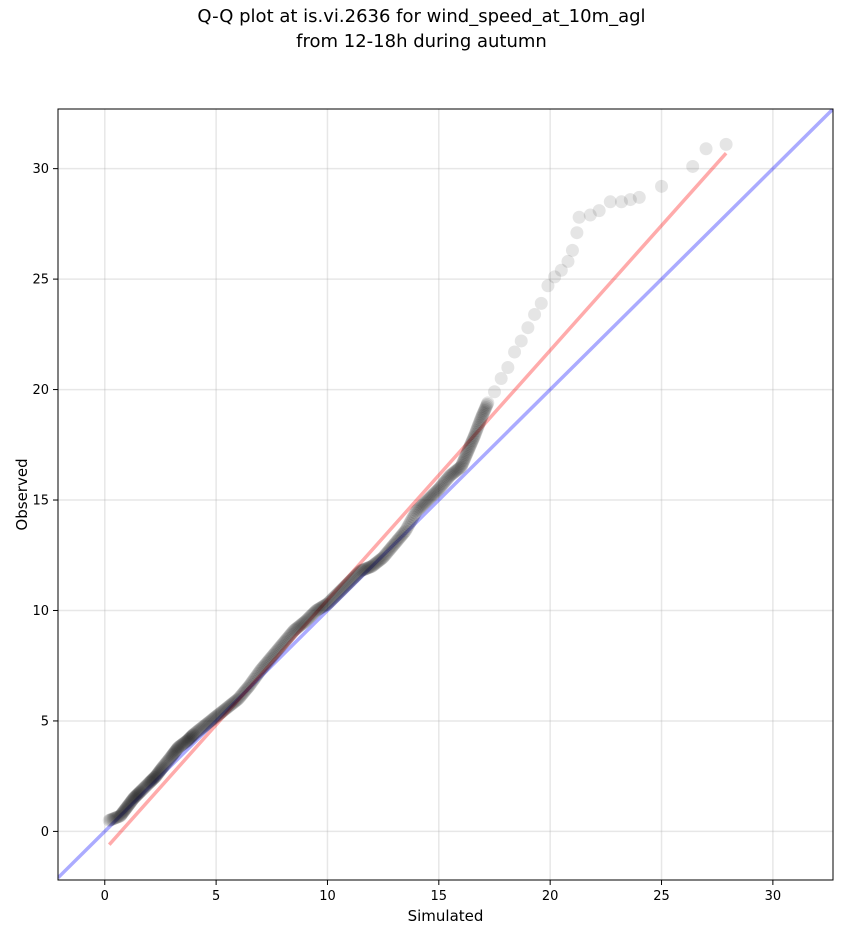 Image resolution: width=843 pixels, height=934 pixels. I want to click on x-tick-label-5: 25, so click(661, 896).